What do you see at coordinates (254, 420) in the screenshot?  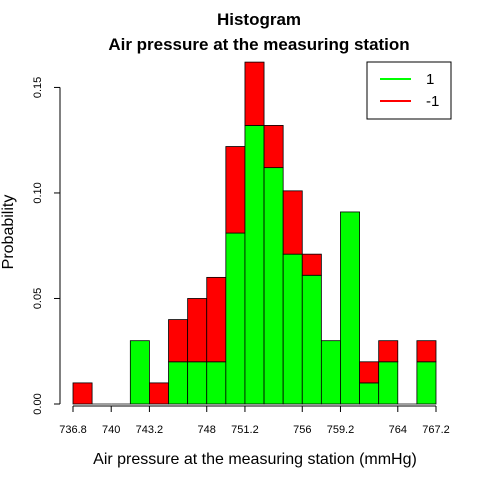 I see `x-axis: 736.8 740 743.2 748 751.2 756 759.2 764 767.2` at bounding box center [254, 420].